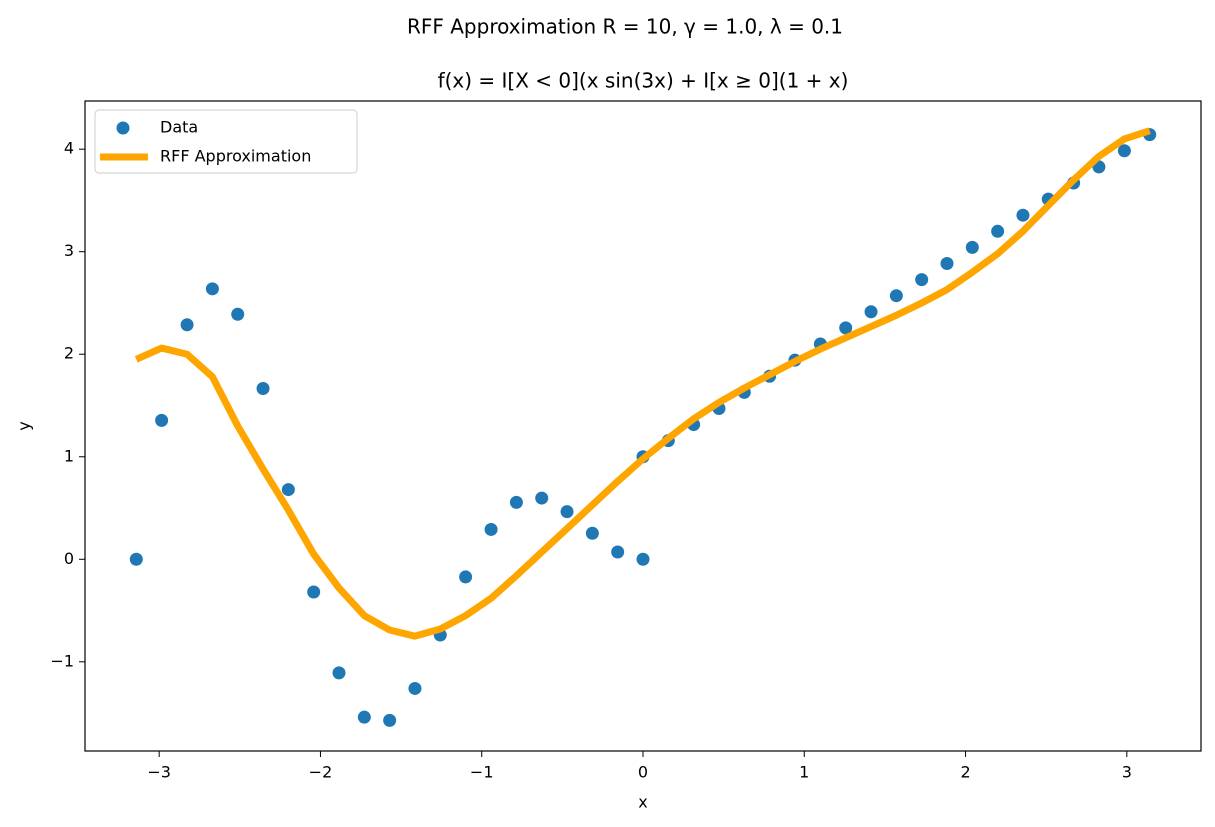 The width and height of the screenshot is (1215, 827). I want to click on legend-label: Data, so click(179, 127).